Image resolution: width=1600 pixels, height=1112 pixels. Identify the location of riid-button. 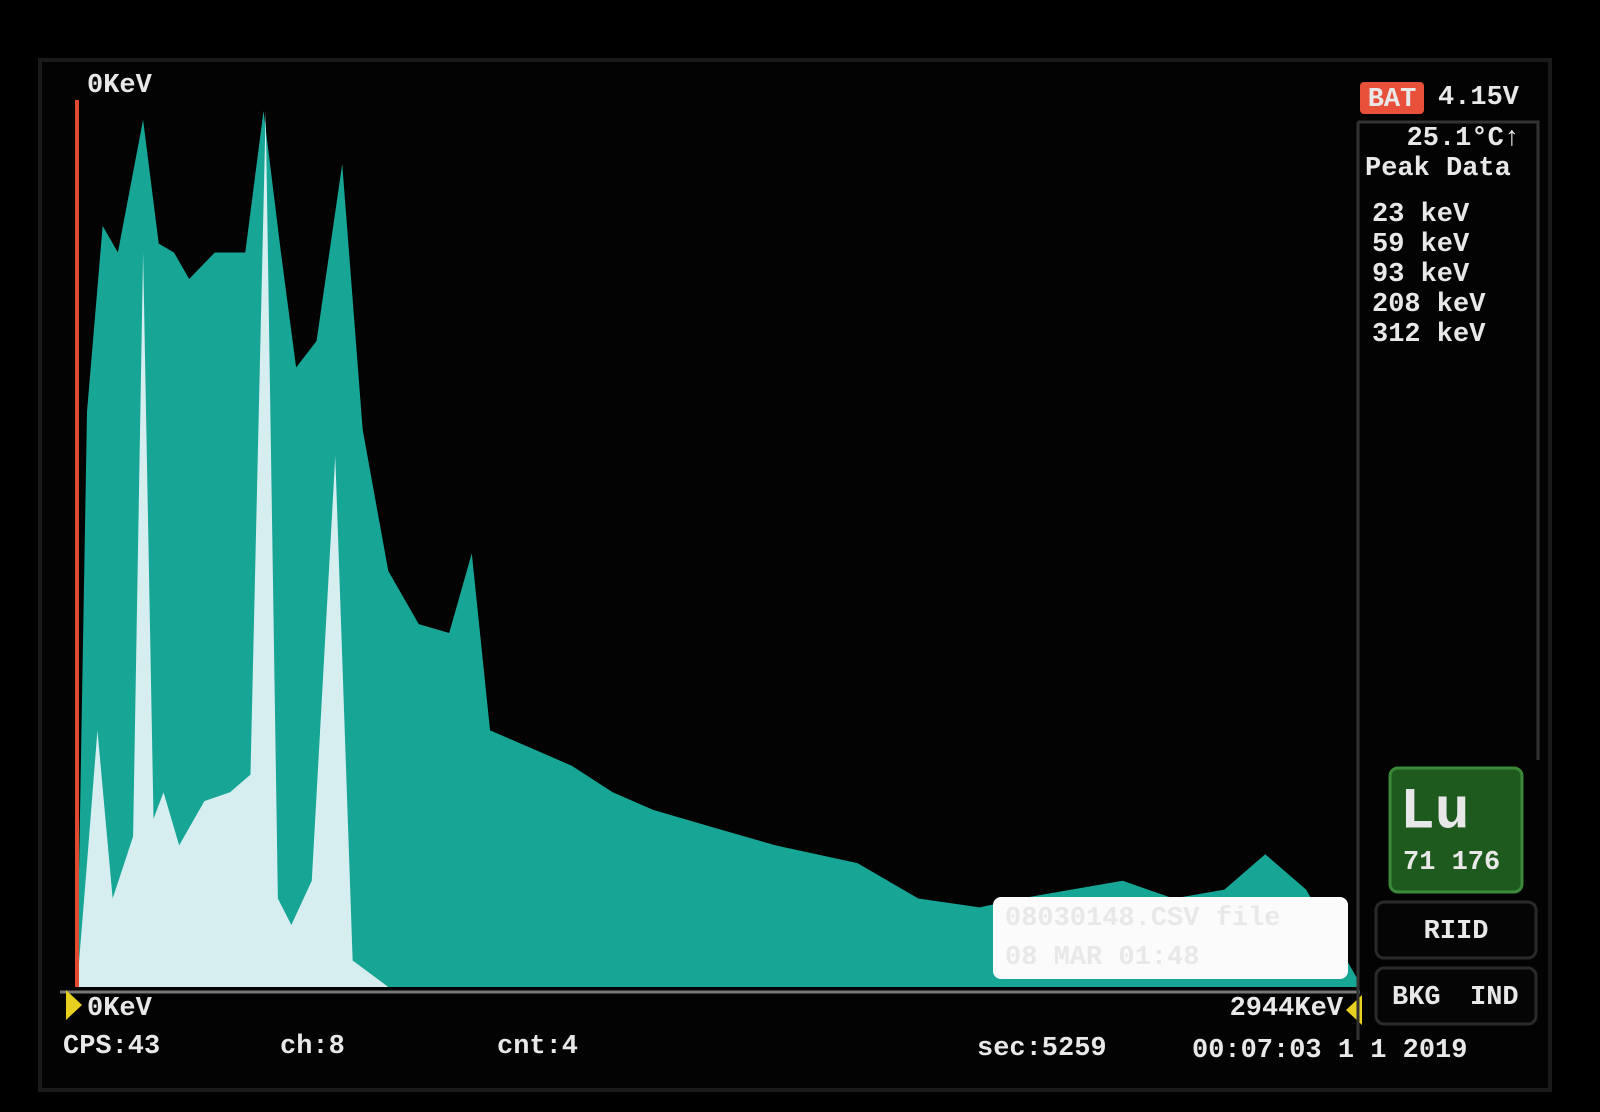
(1456, 930).